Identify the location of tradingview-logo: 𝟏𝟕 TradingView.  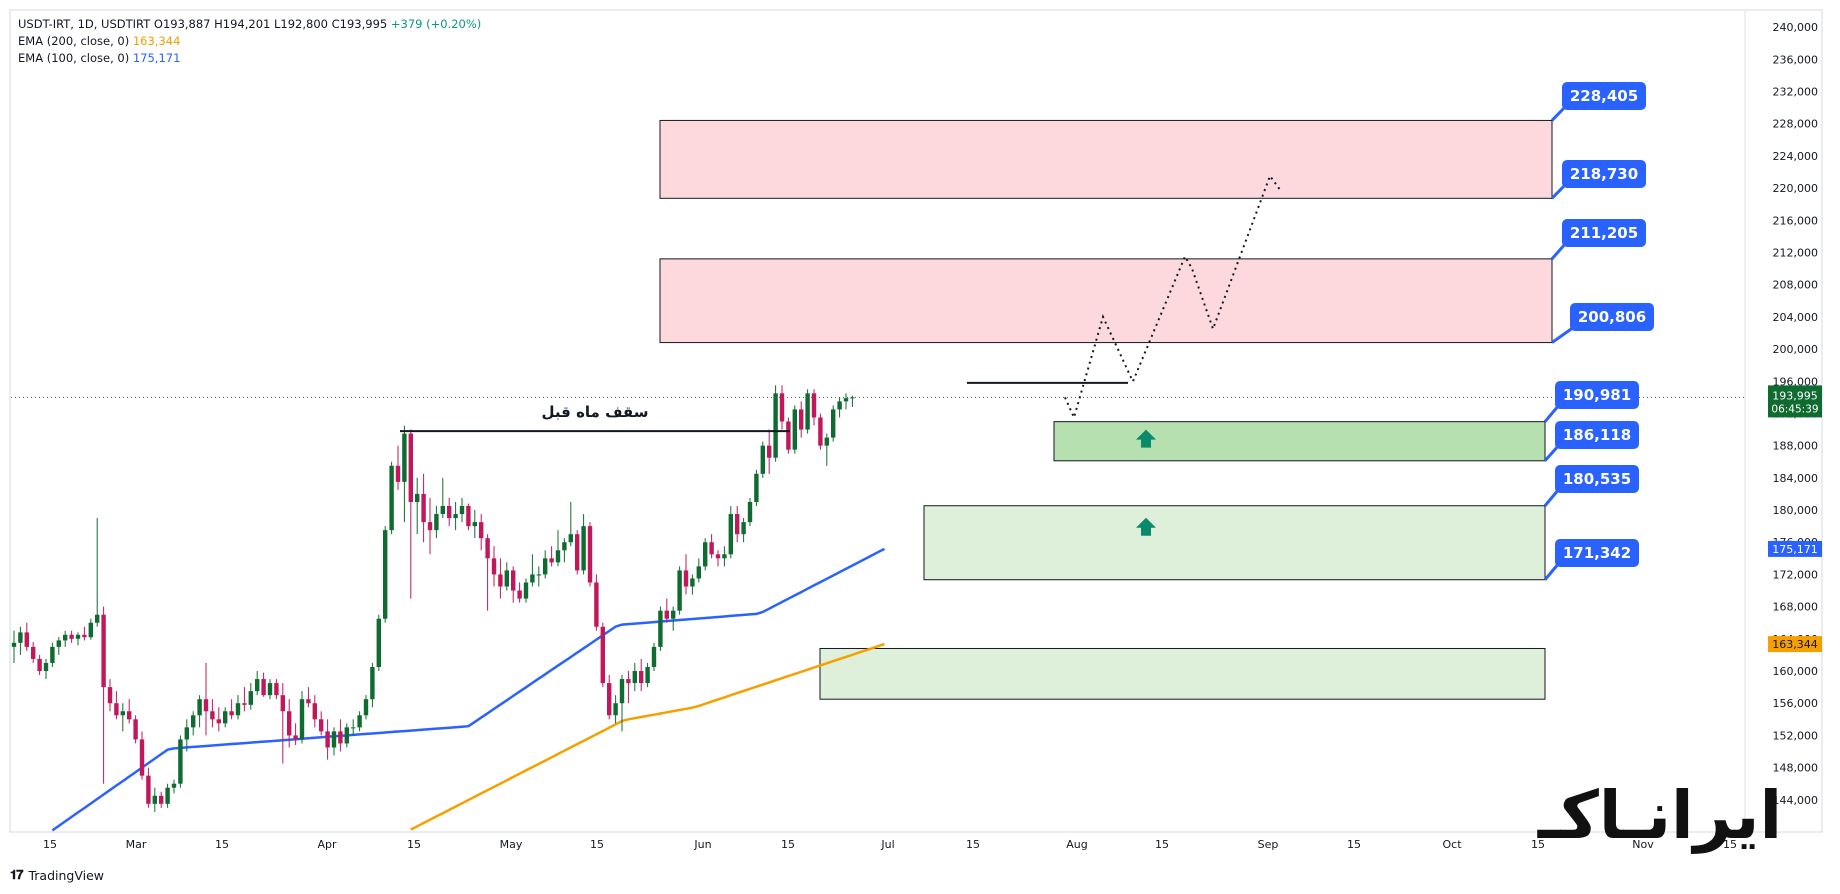
(57, 875).